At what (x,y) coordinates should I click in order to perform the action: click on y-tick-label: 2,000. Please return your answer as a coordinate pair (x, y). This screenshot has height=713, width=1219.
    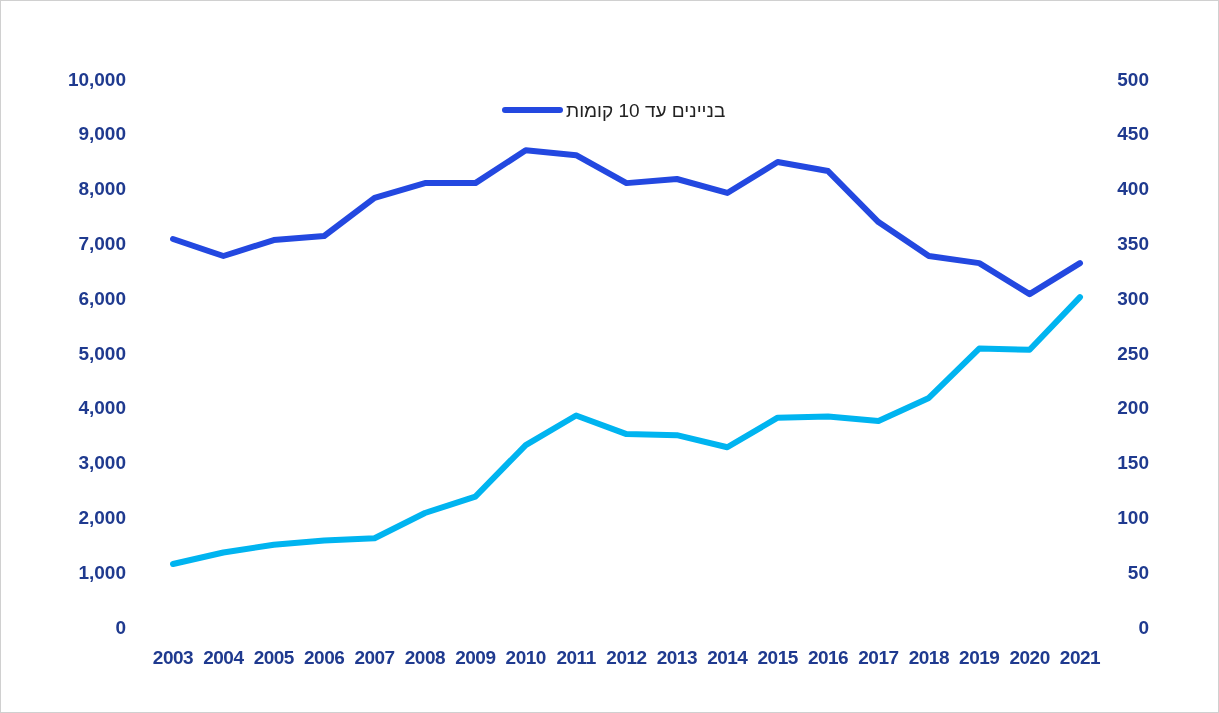
    Looking at the image, I should click on (102, 518).